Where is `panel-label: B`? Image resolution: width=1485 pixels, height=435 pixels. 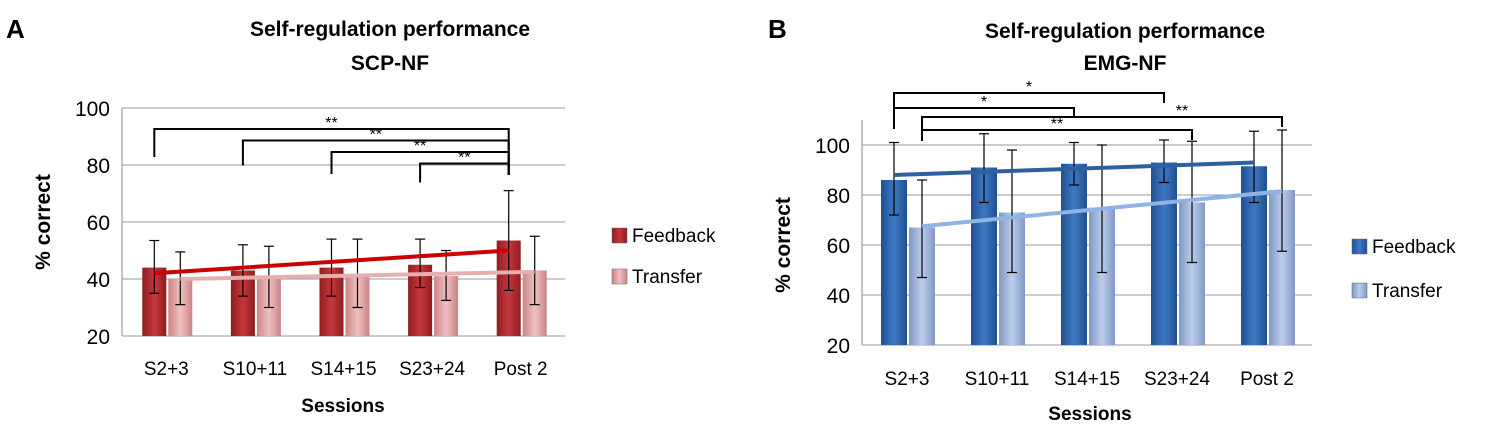
panel-label: B is located at coordinates (777, 29).